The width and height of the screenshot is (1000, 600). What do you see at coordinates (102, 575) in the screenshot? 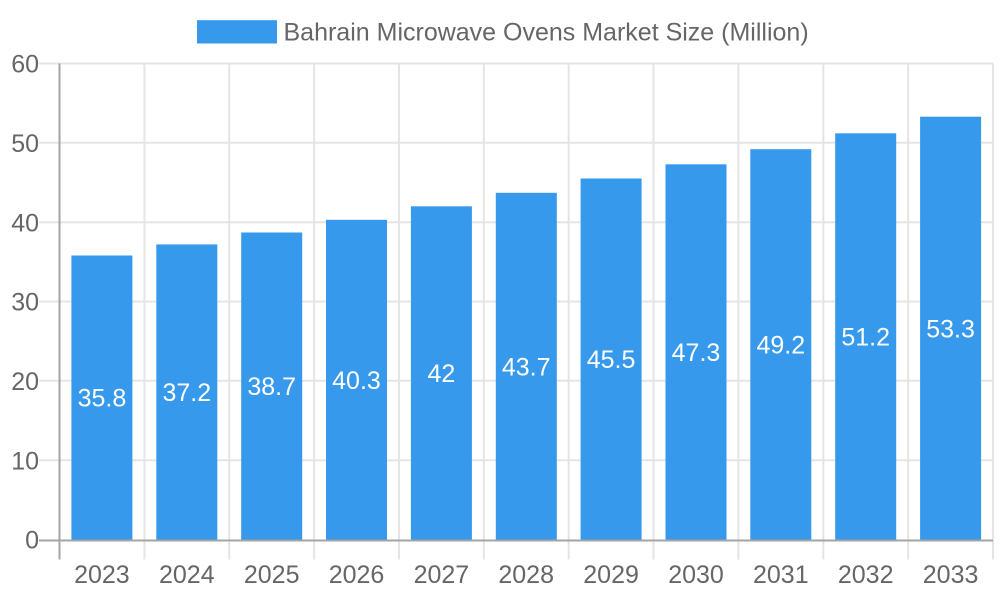
I see `svg-text: 2023` at bounding box center [102, 575].